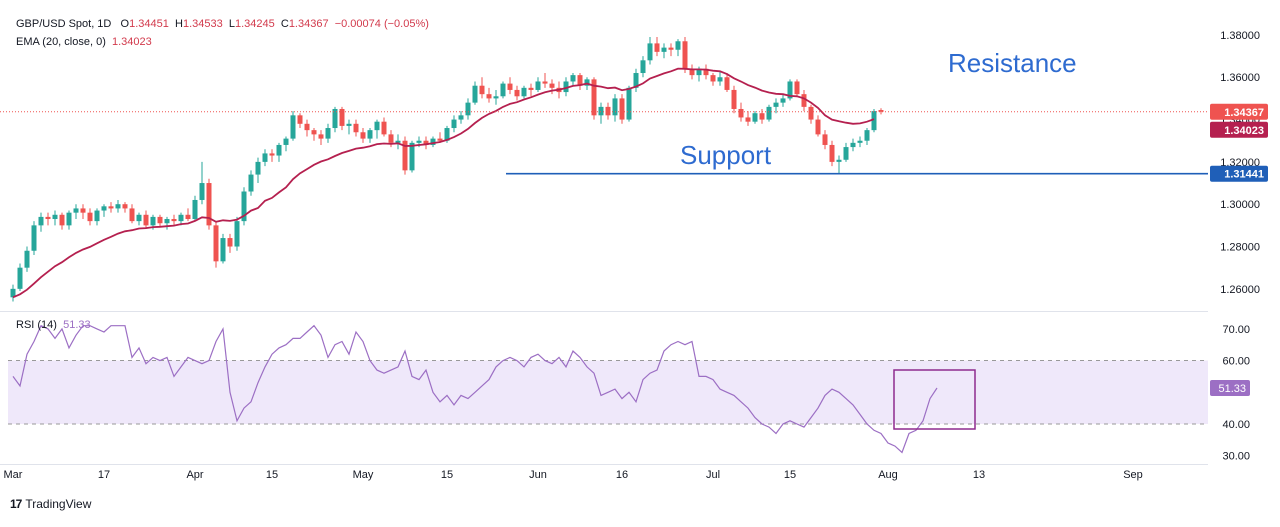  What do you see at coordinates (622, 475) in the screenshot?
I see `time-tick-label: 16` at bounding box center [622, 475].